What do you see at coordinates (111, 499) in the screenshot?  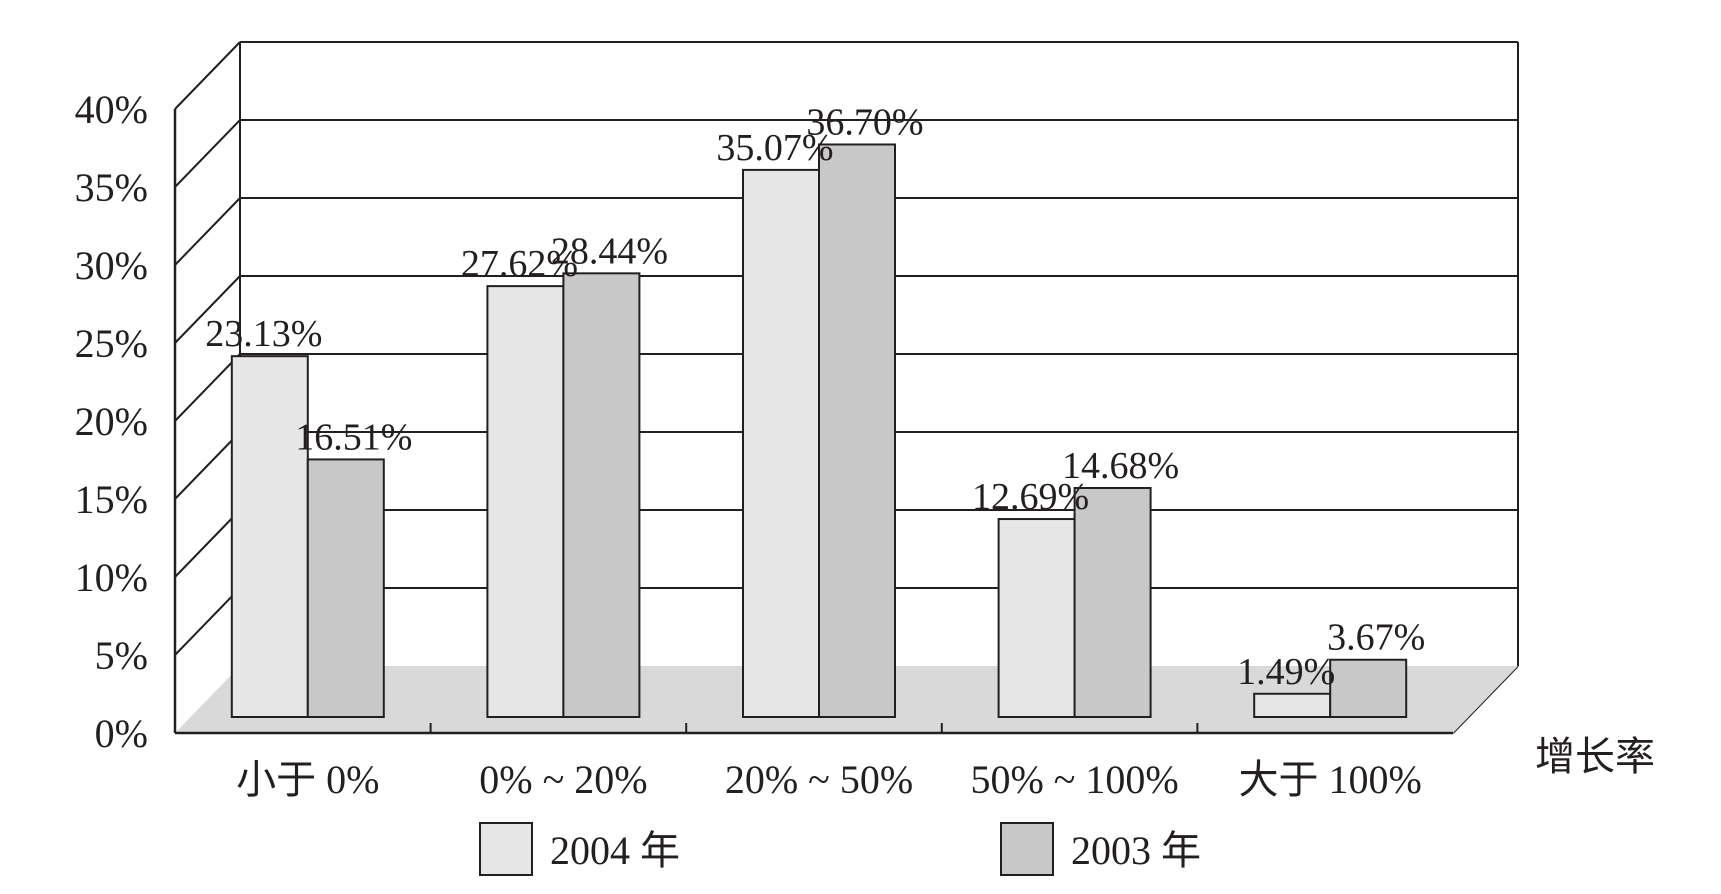 I see `y-tick-label: 15%` at bounding box center [111, 499].